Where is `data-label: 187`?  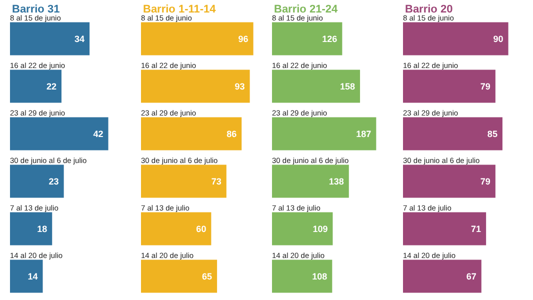
data-label: 187 is located at coordinates (364, 133).